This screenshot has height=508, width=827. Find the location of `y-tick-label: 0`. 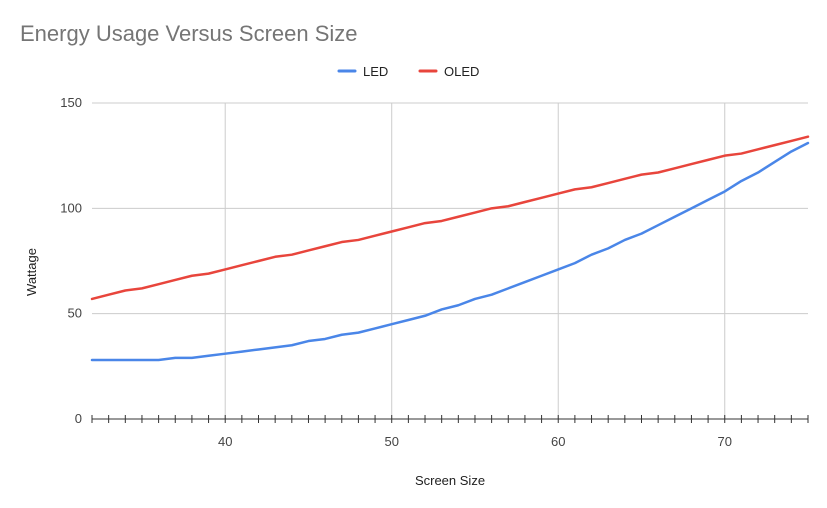

y-tick-label: 0 is located at coordinates (78, 418).